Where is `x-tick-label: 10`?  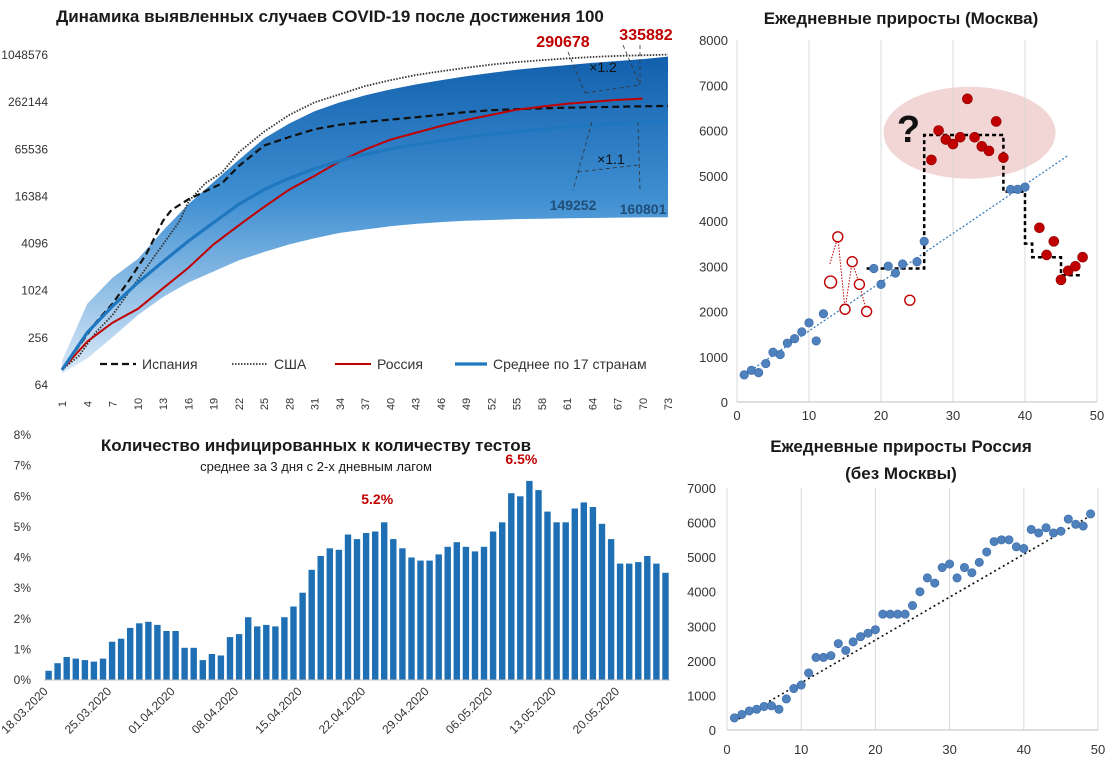
x-tick-label: 10 is located at coordinates (809, 415).